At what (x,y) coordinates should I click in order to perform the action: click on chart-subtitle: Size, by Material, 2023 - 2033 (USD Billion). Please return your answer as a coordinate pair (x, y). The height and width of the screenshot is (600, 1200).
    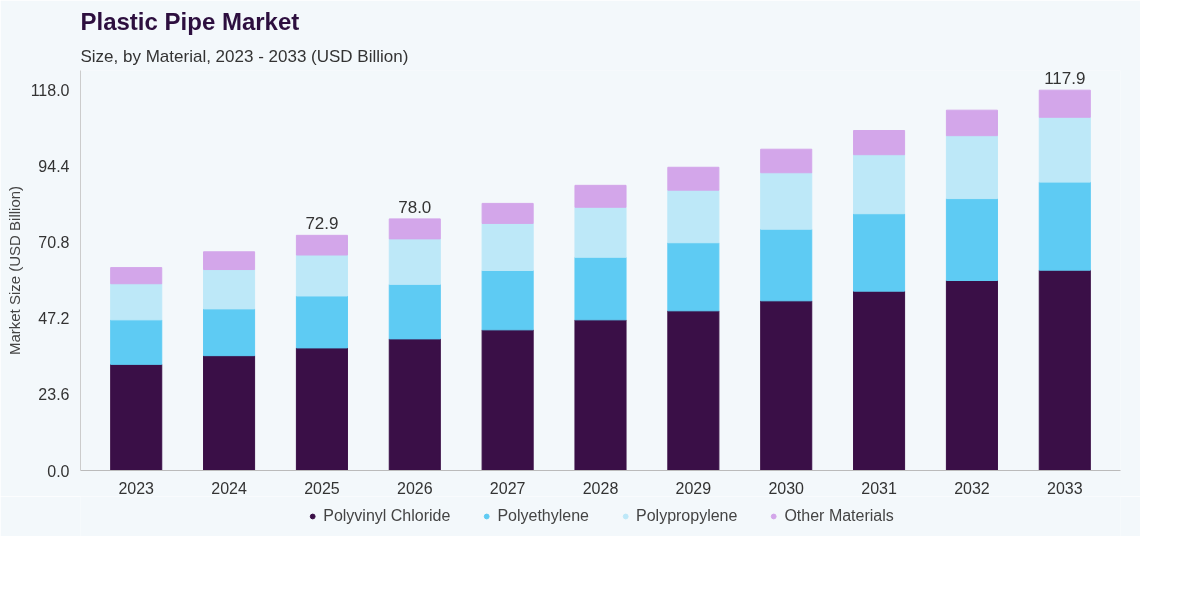
    Looking at the image, I should click on (244, 56).